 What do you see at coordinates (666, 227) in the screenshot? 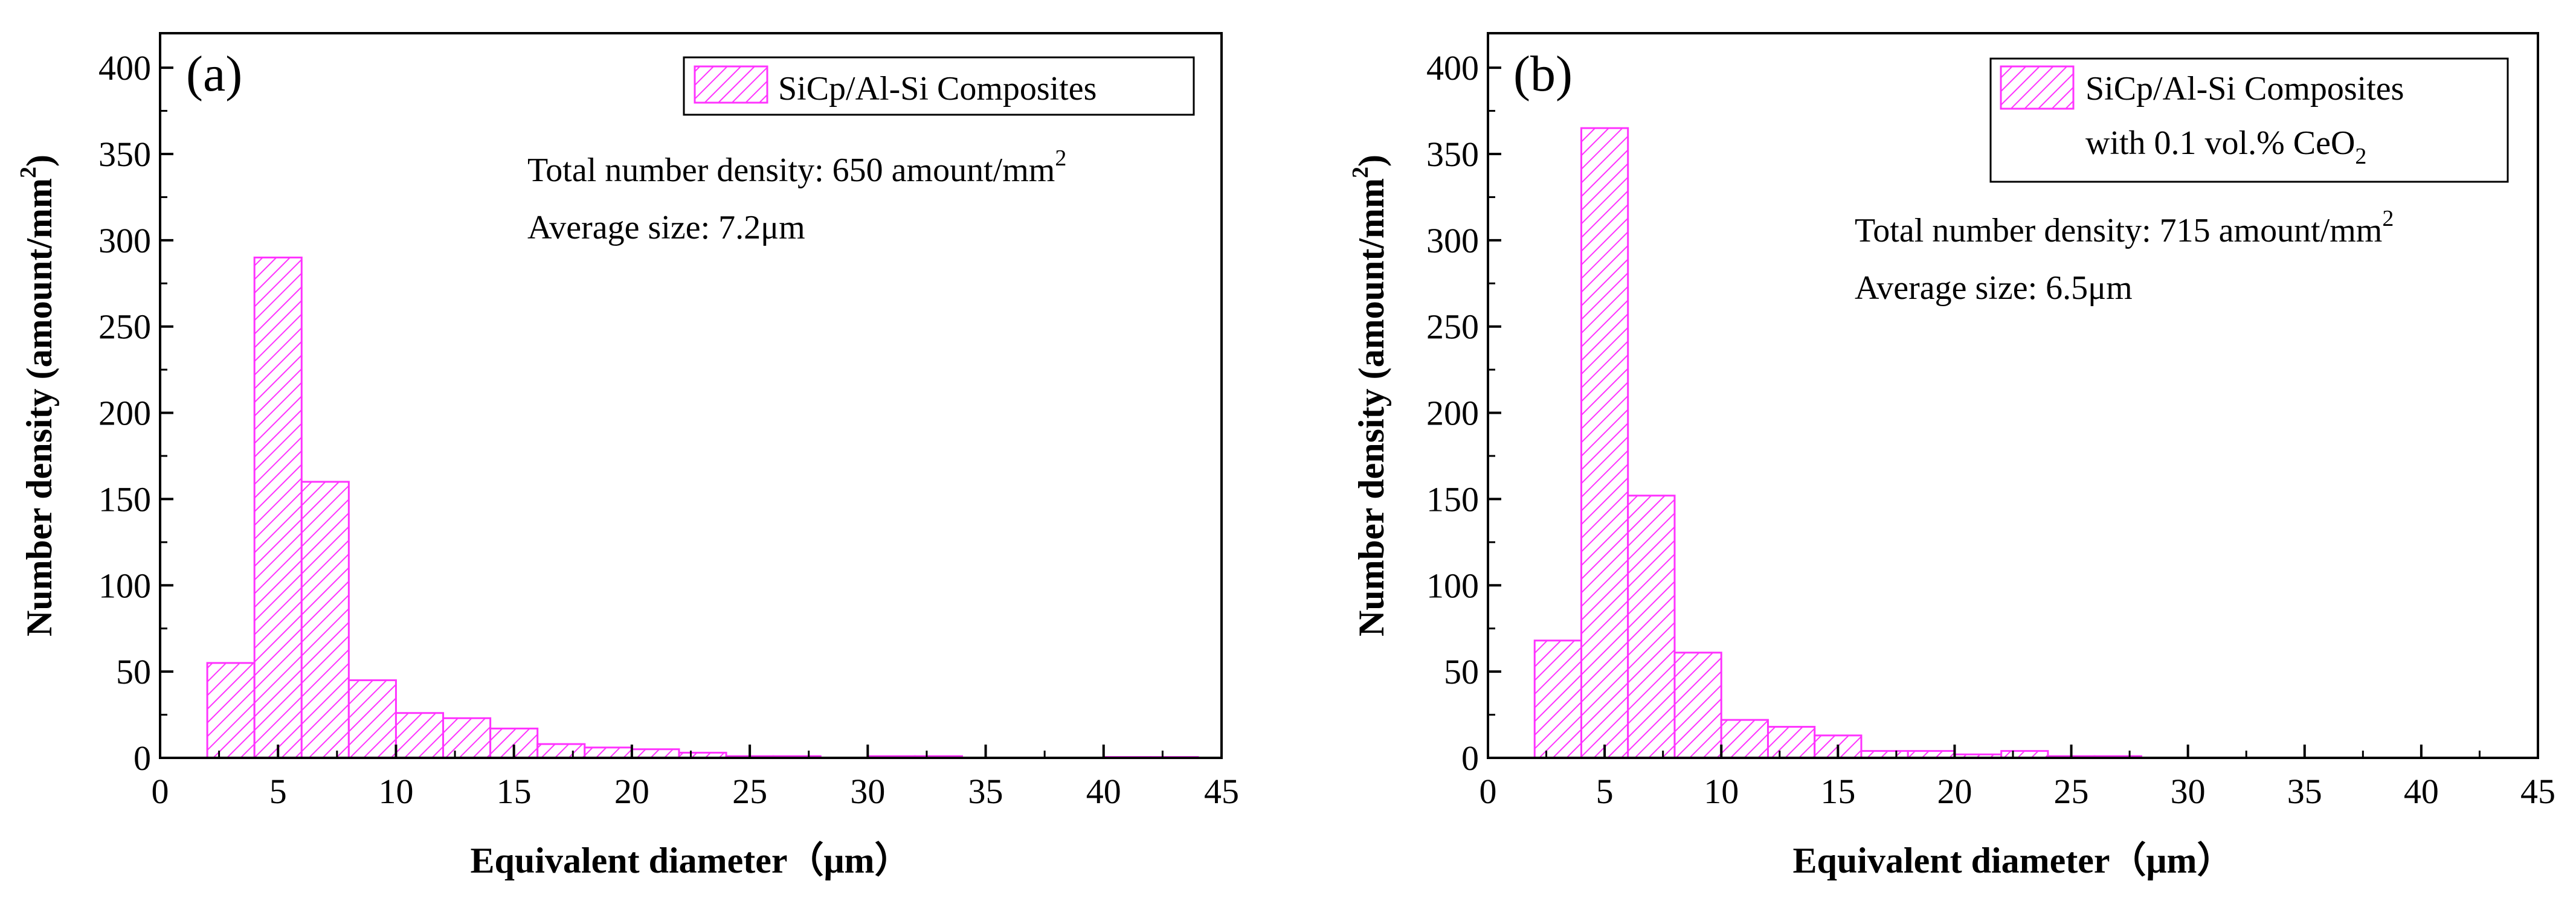
I see `size-annotation: Average size: 7.2μm` at bounding box center [666, 227].